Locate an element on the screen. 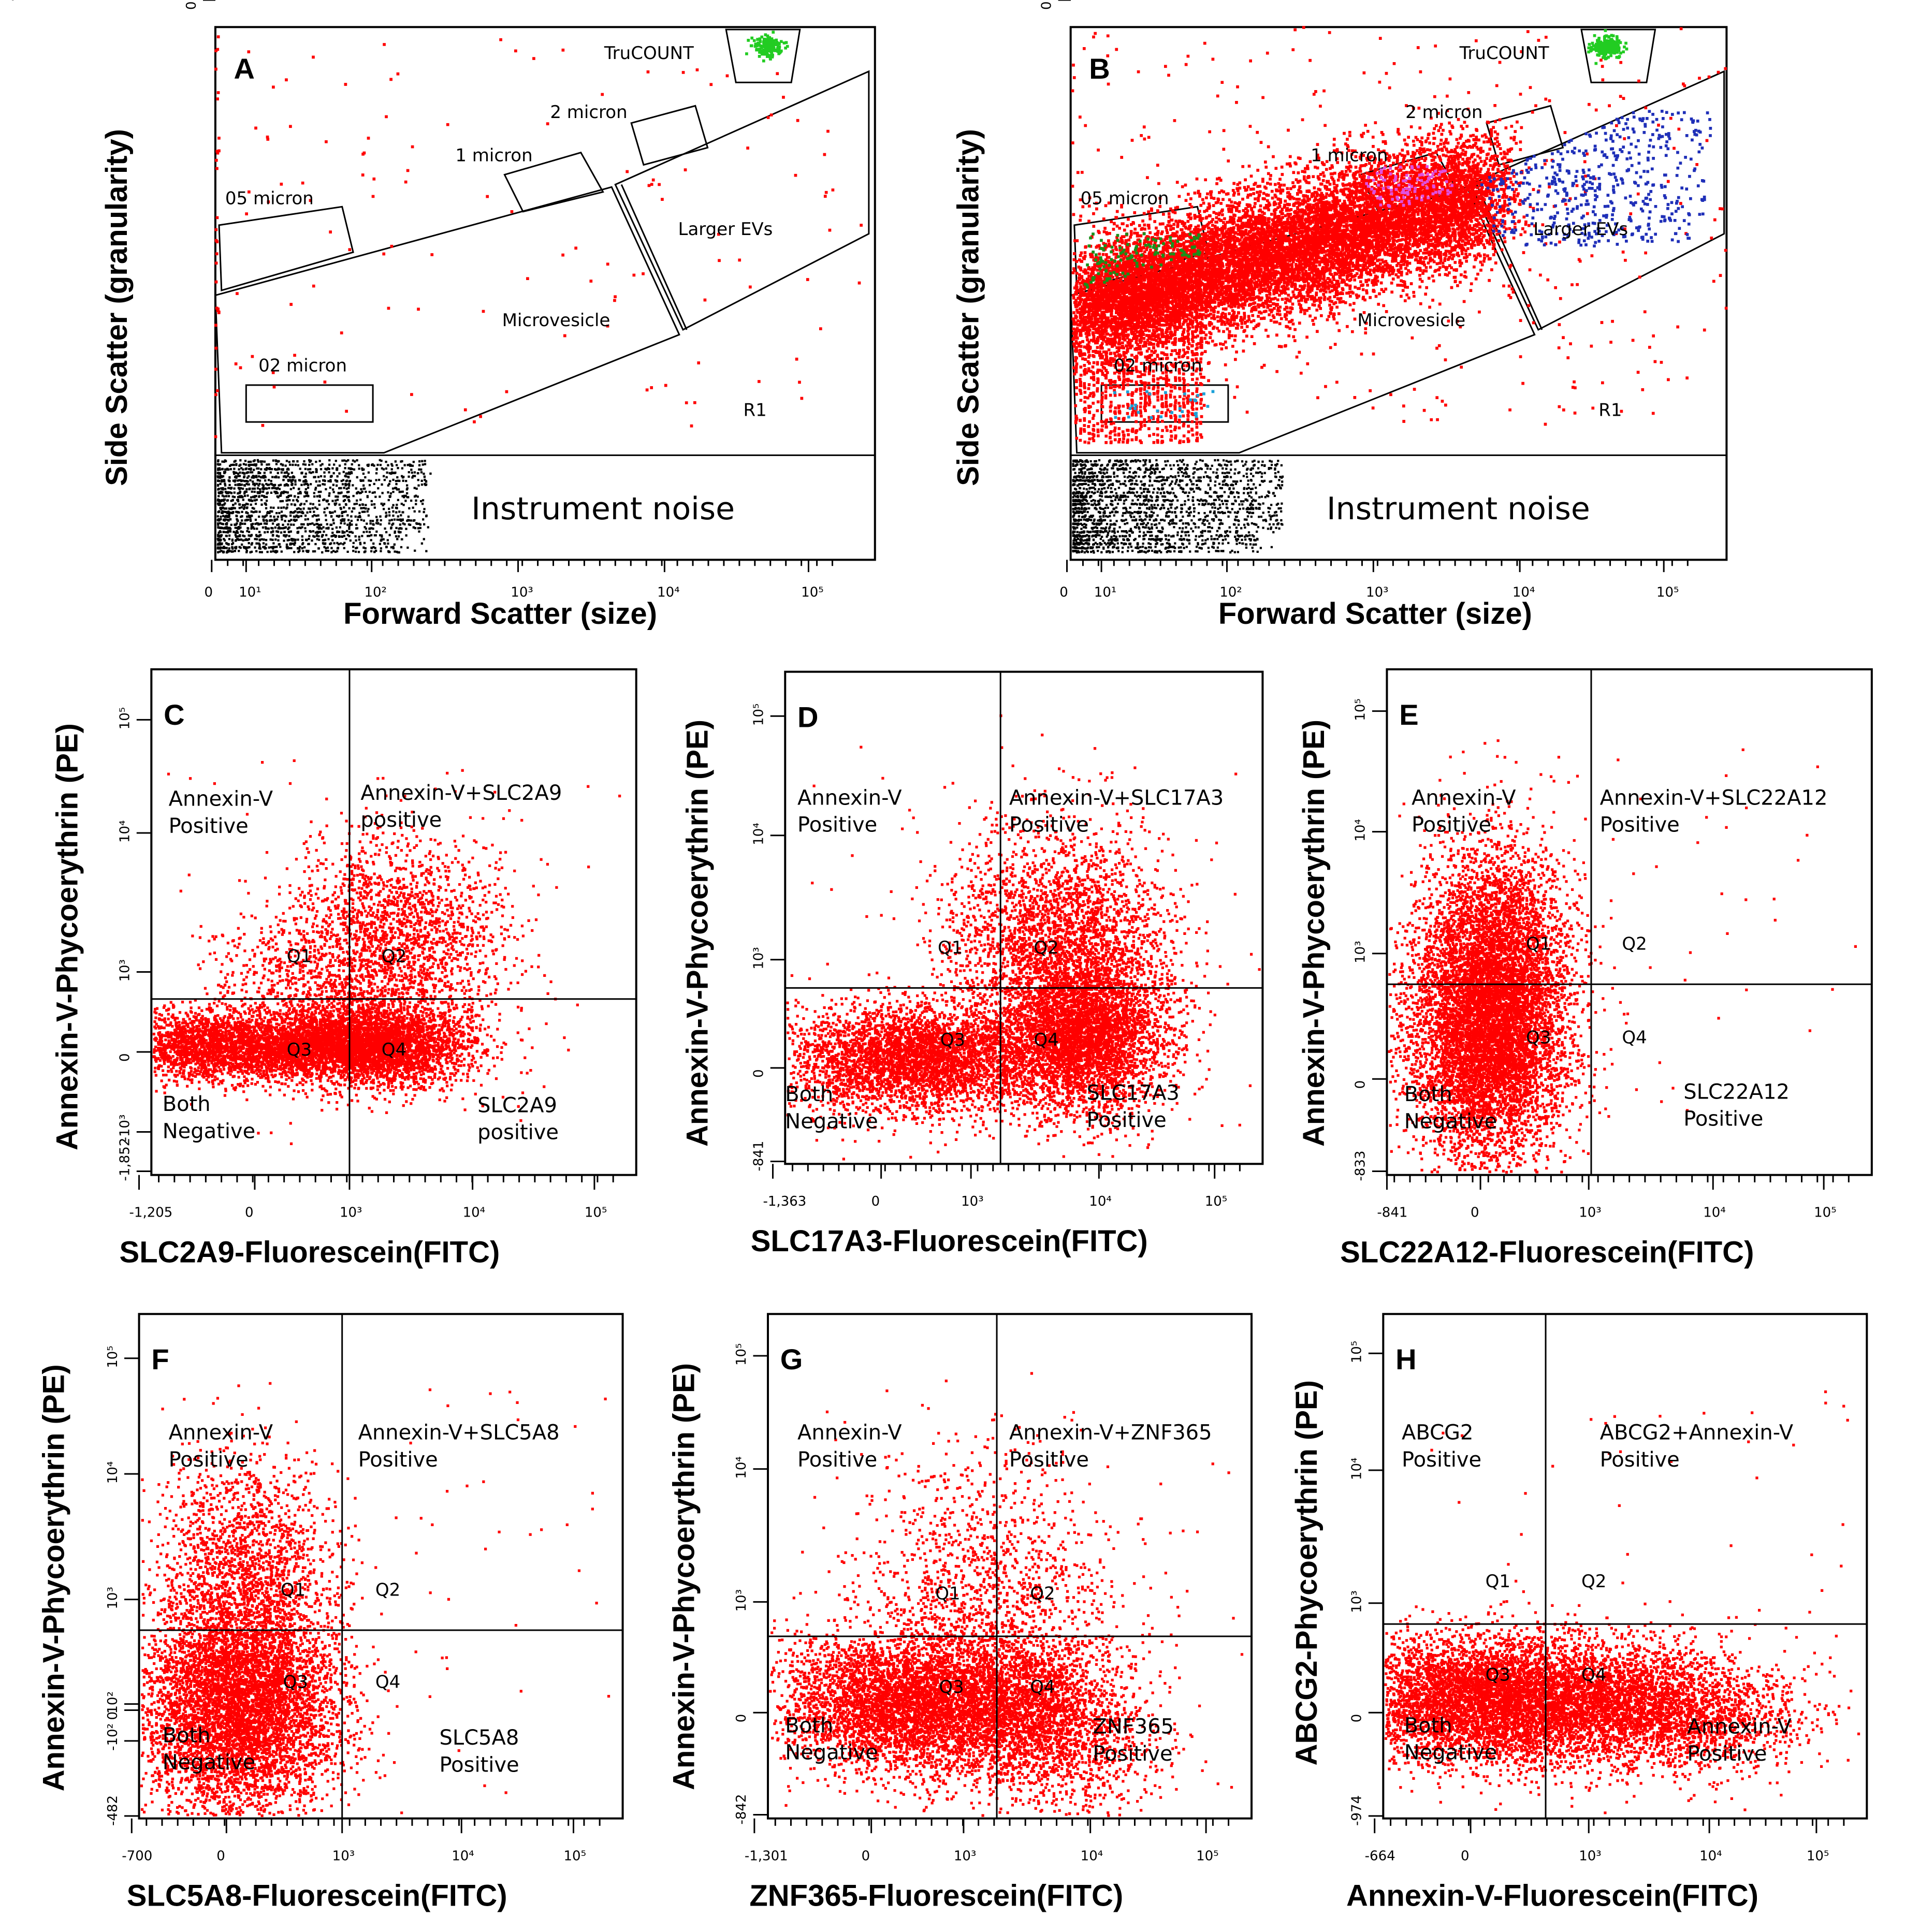 The width and height of the screenshot is (1905, 1932). quadrant-label-ur: Annexin-V+SLC17A3 Positive is located at coordinates (1116, 812).